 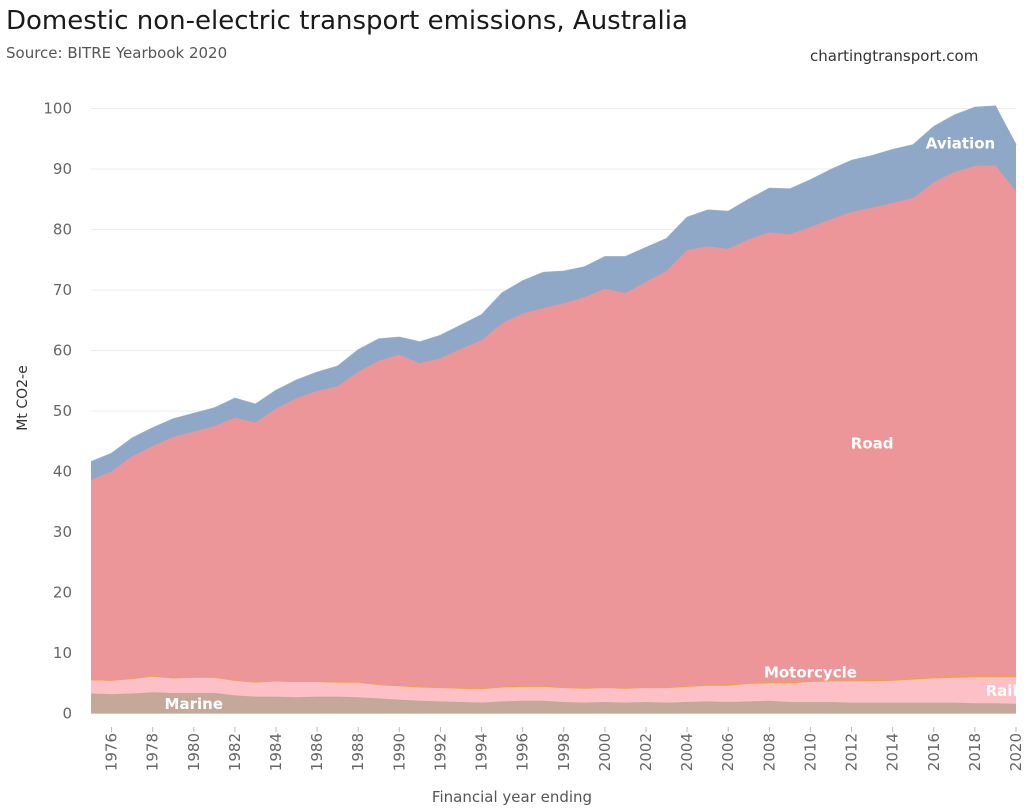 What do you see at coordinates (67, 714) in the screenshot?
I see `y-tick-label: 0` at bounding box center [67, 714].